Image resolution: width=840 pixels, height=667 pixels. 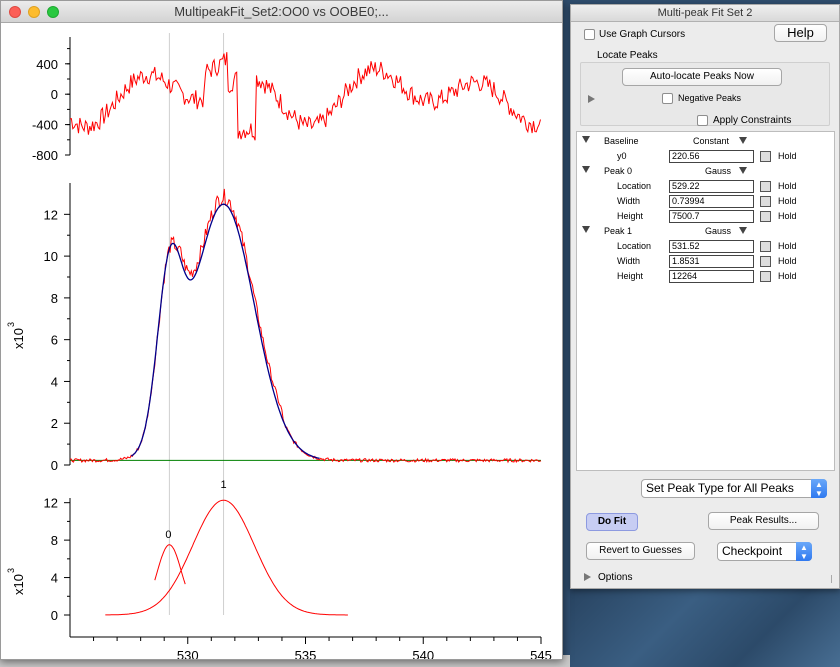 I want to click on fit-y-axis-exponent: 3, so click(x=11, y=324).